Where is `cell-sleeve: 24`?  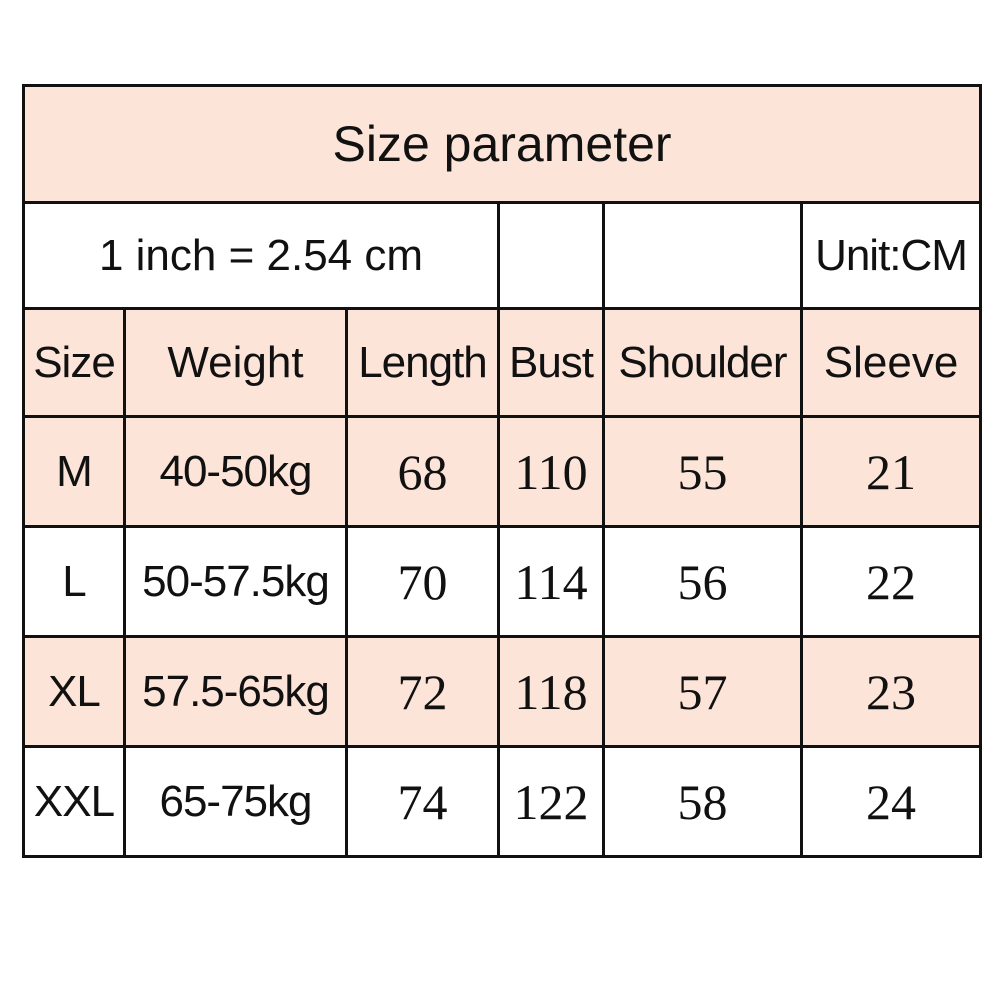 cell-sleeve: 24 is located at coordinates (891, 801).